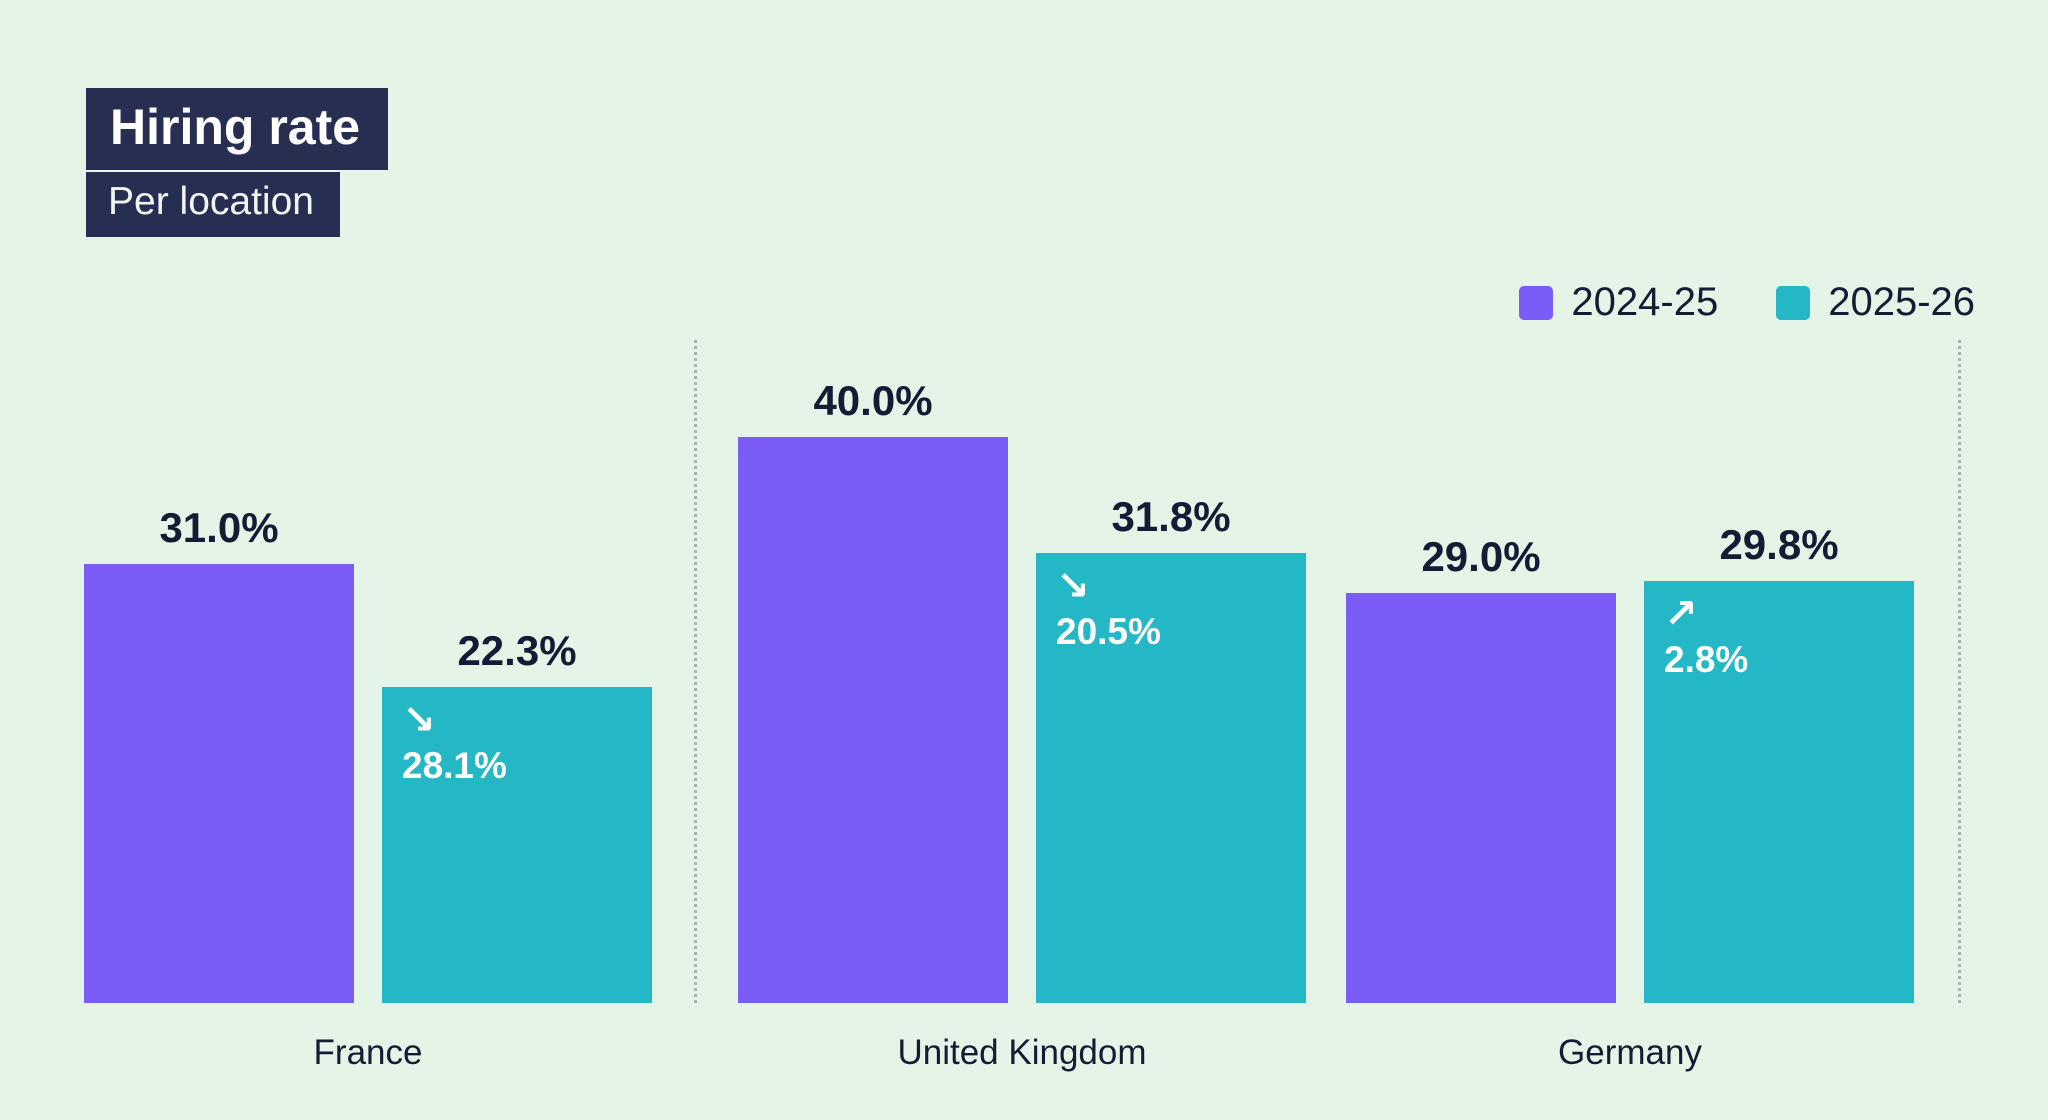  Describe the element at coordinates (1779, 792) in the screenshot. I see `bar-2025-26-germany: ↗ 2.8%` at that location.